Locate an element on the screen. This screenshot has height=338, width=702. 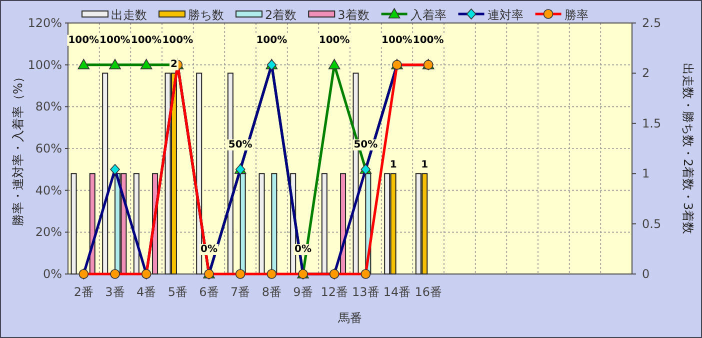
y-tick-label: 80% is located at coordinates (48, 107).